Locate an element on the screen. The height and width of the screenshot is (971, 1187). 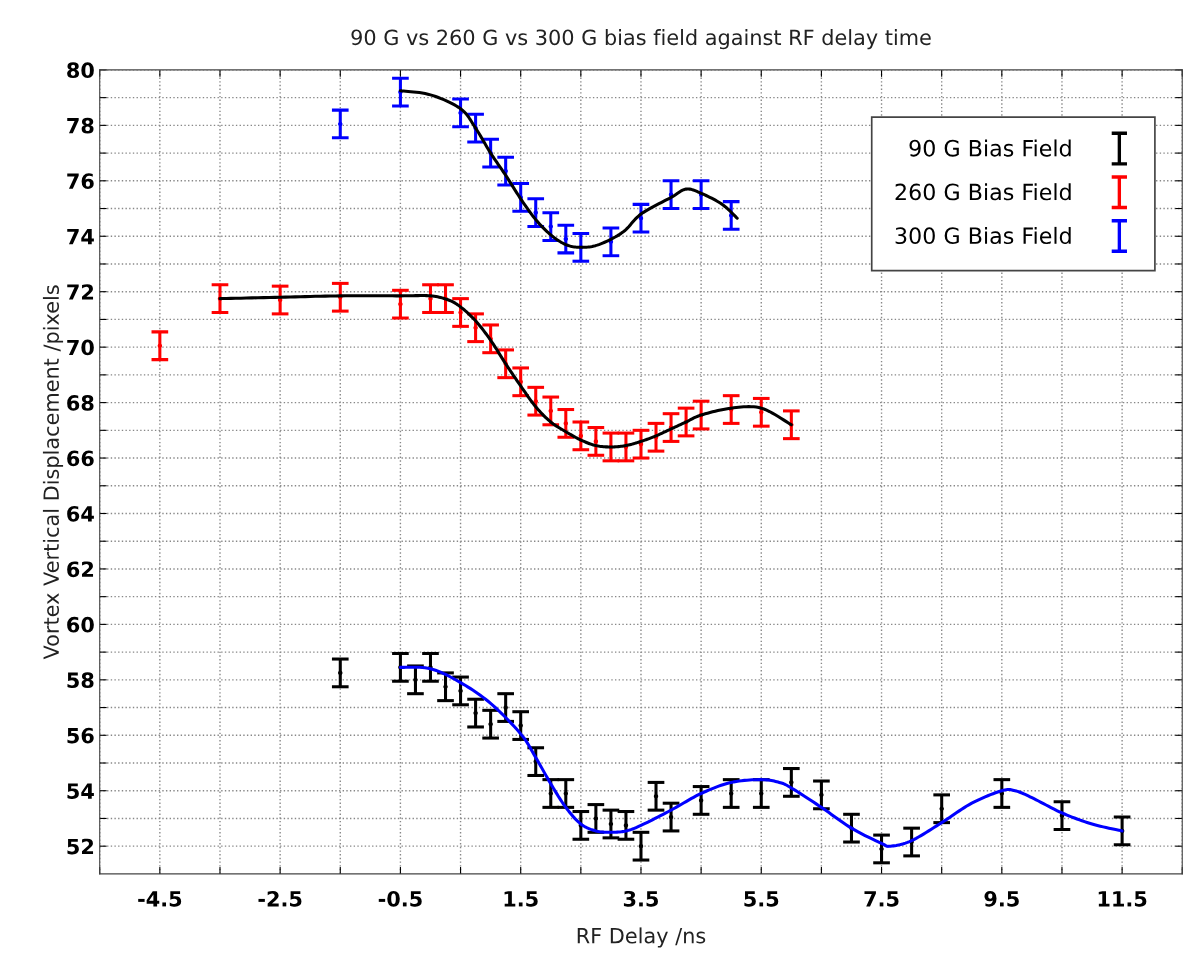
y-tick-label: 64 is located at coordinates (80, 513).